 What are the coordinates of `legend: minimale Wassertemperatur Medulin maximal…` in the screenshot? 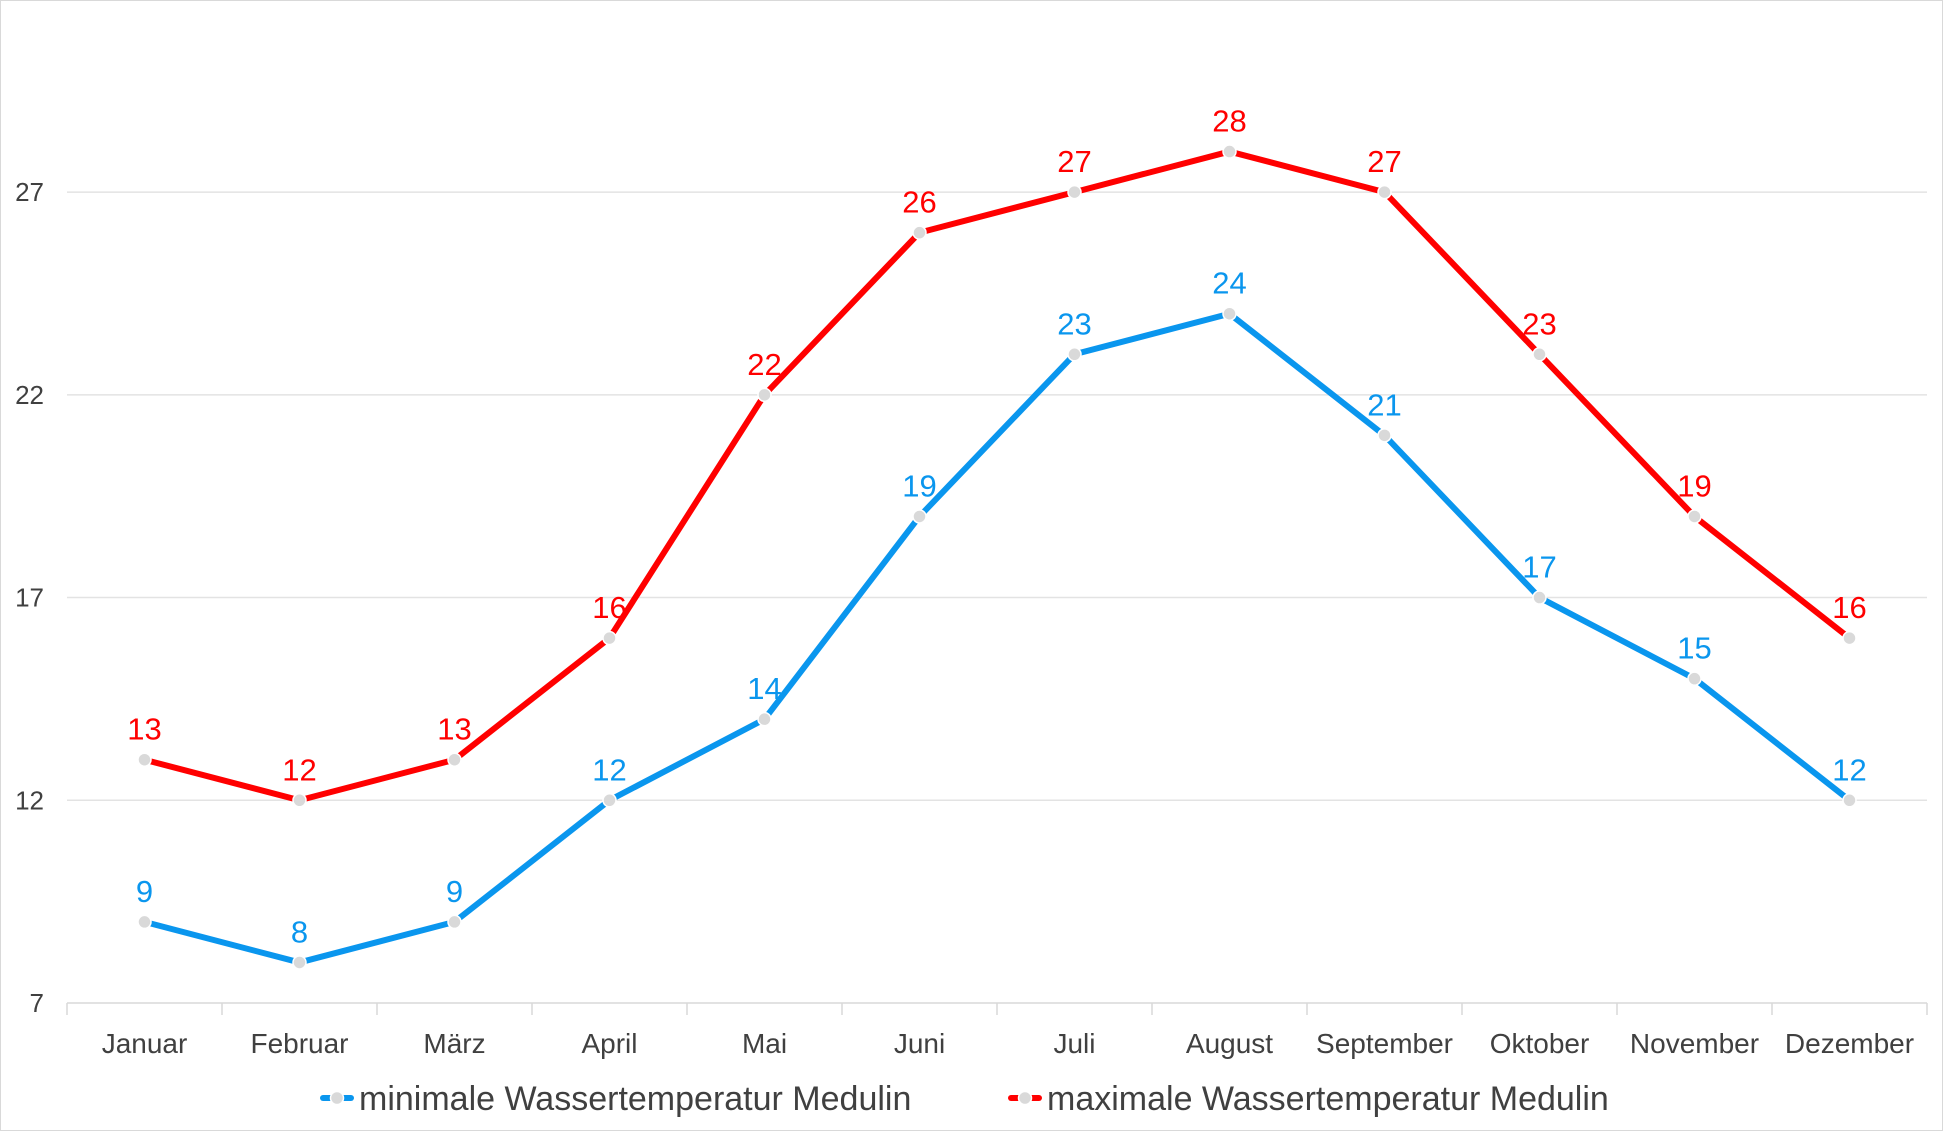 It's located at (964, 1099).